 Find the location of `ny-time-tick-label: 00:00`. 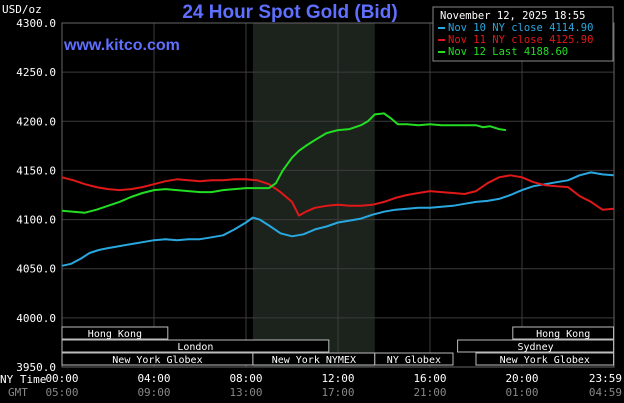

ny-time-tick-label: 00:00 is located at coordinates (61, 378).